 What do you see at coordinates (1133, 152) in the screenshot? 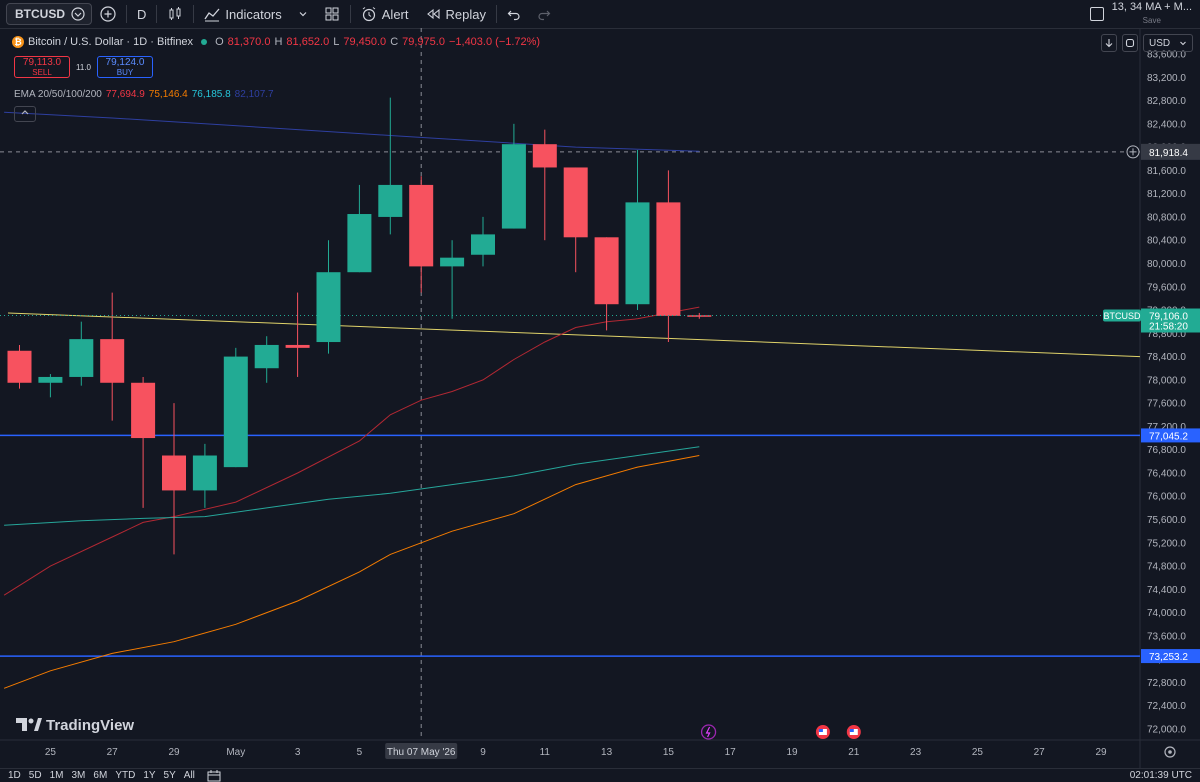
I see `plus-icon` at bounding box center [1133, 152].